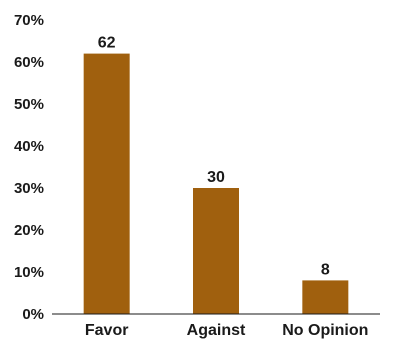 The image size is (393, 343). I want to click on y-tick-label: 20%, so click(29, 230).